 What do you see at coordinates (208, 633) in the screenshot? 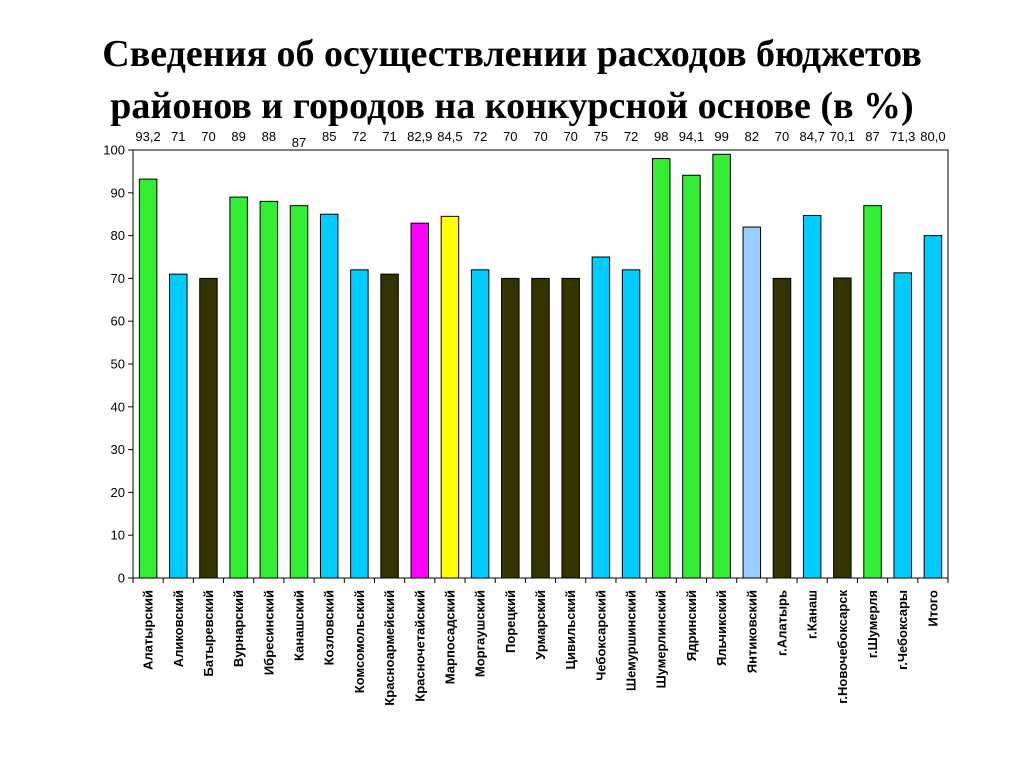
I see `x-tick-label: Батыревский` at bounding box center [208, 633].